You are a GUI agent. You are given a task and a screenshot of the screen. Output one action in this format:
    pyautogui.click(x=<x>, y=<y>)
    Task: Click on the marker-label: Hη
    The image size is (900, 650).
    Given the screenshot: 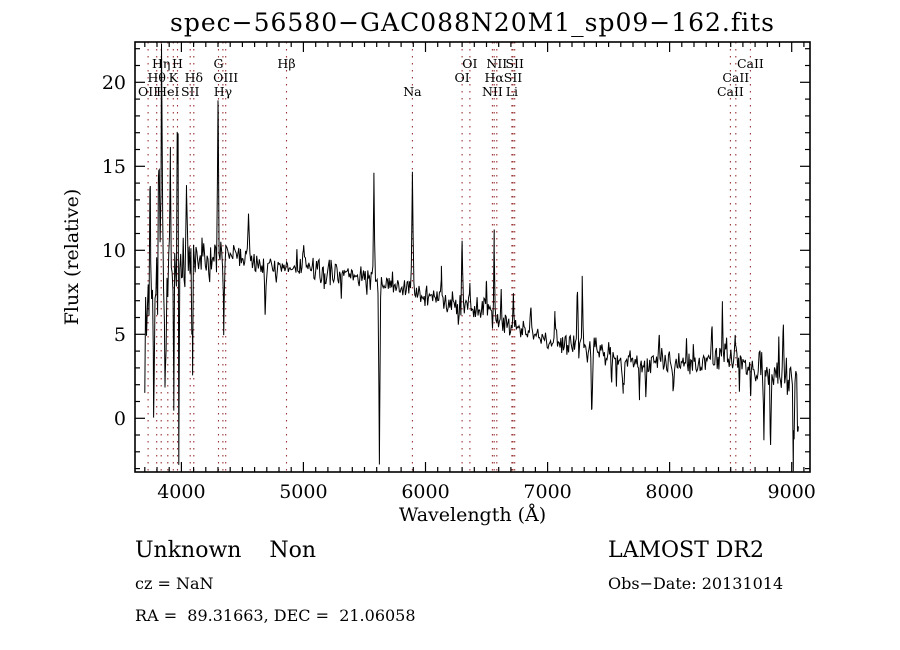 What is the action you would take?
    pyautogui.click(x=161, y=63)
    